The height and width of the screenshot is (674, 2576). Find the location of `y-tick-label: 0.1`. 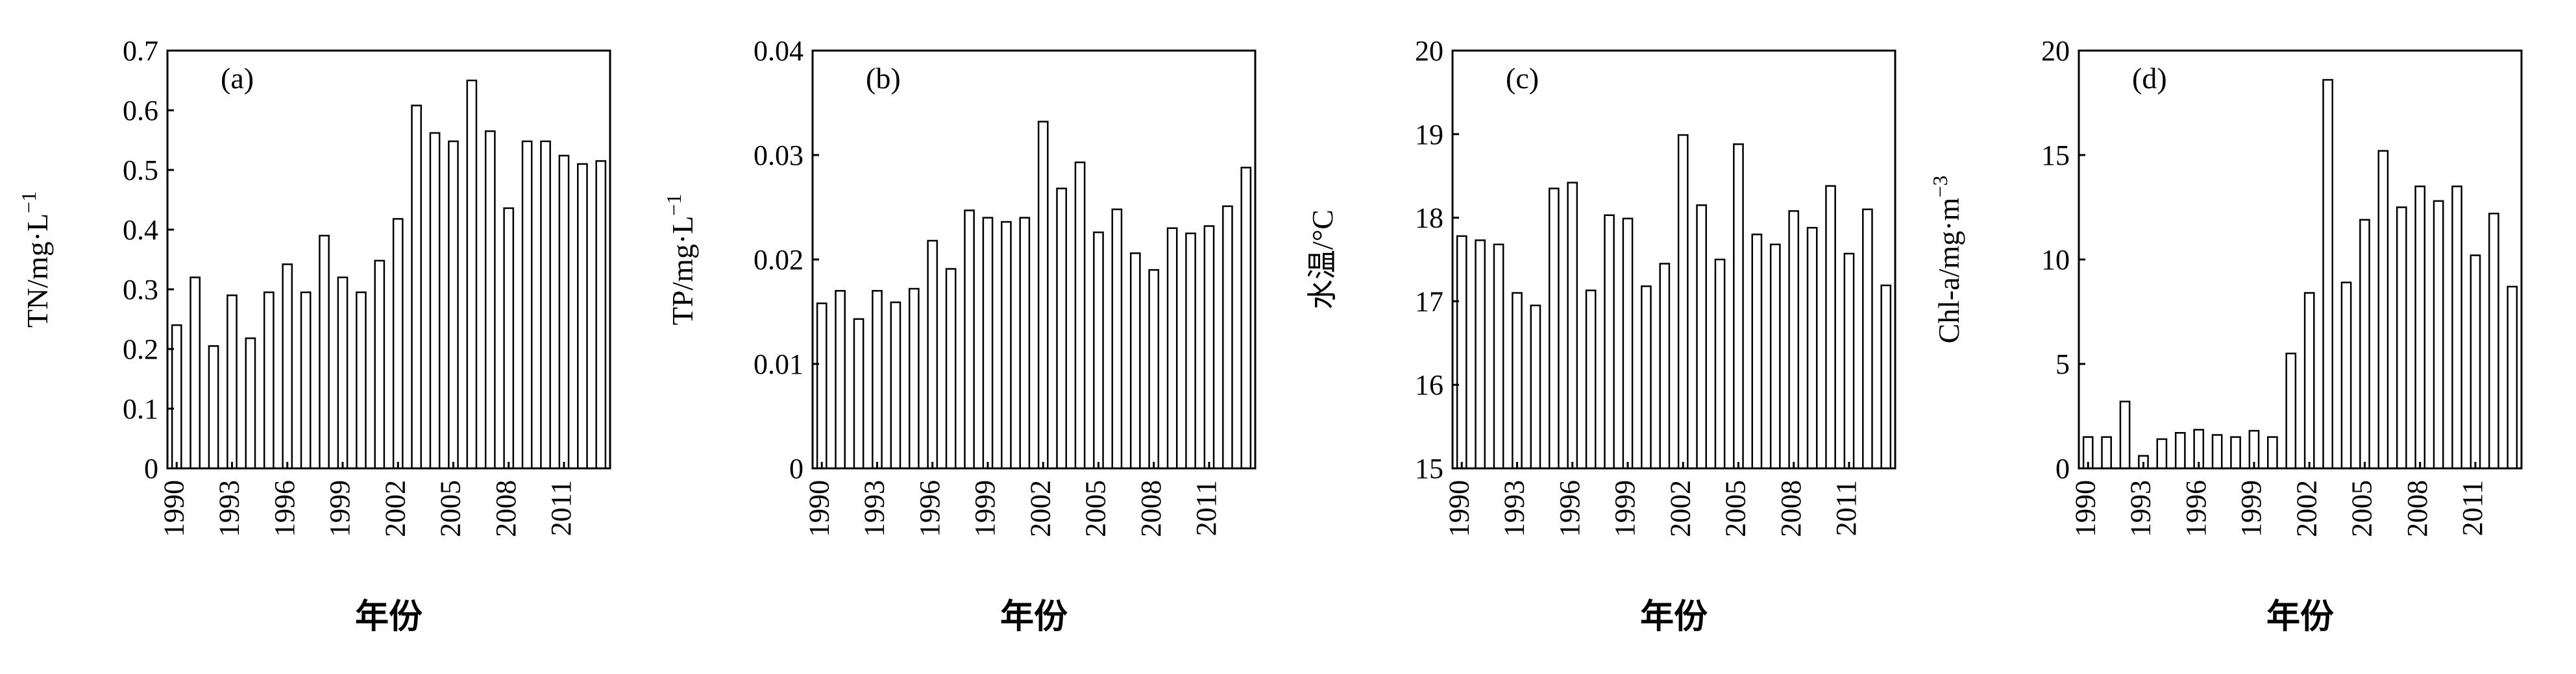

y-tick-label: 0.1 is located at coordinates (140, 409).